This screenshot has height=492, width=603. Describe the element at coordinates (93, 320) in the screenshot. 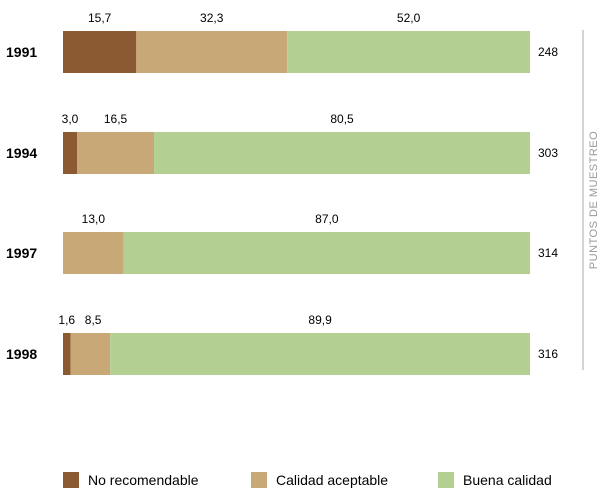

I see `data-label: 8,5` at that location.